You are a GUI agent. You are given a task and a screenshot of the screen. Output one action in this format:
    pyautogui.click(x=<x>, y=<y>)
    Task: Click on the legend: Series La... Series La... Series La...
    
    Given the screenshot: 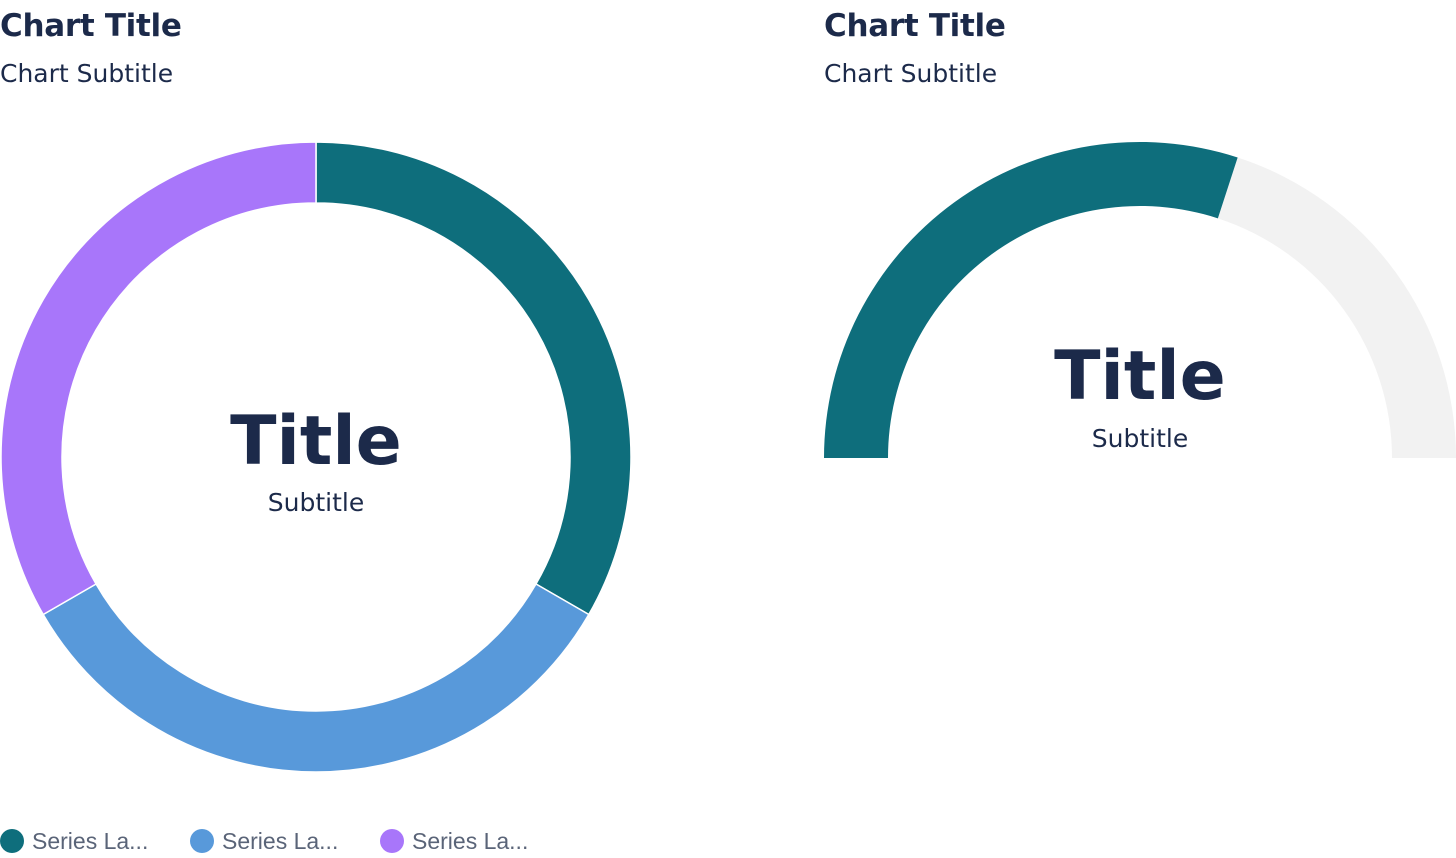 What is the action you would take?
    pyautogui.click(x=285, y=841)
    